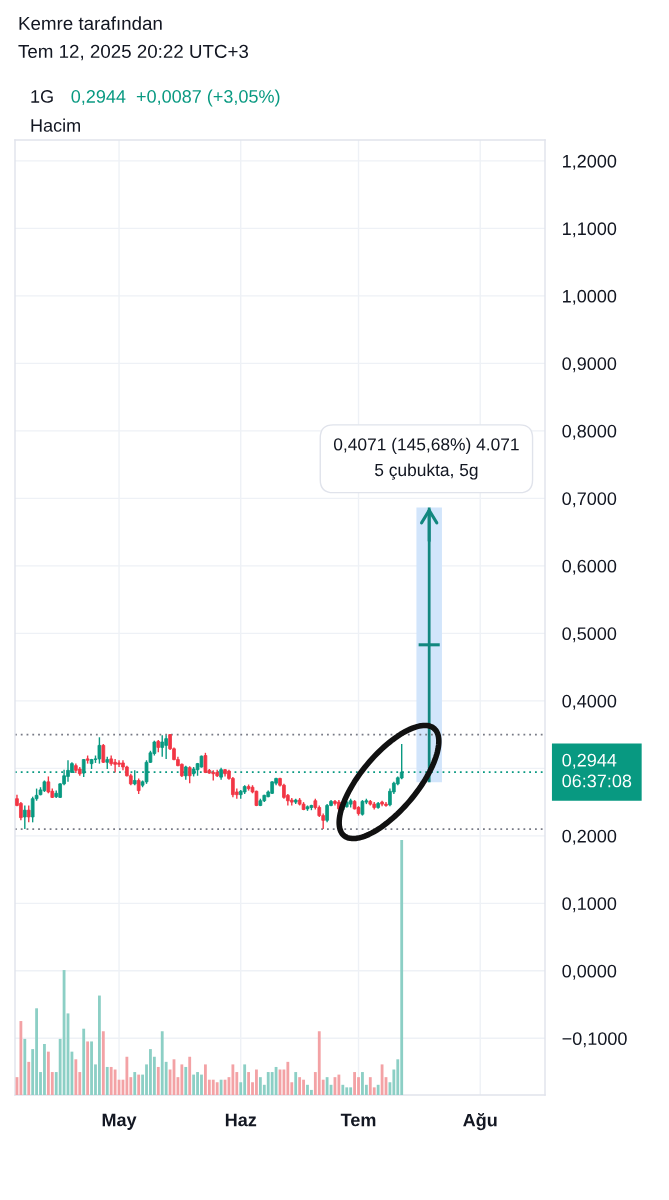  Describe the element at coordinates (175, 98) in the screenshot. I see `chart-subtitle: 0,2944 +0,0087 (+3,05%)` at that location.